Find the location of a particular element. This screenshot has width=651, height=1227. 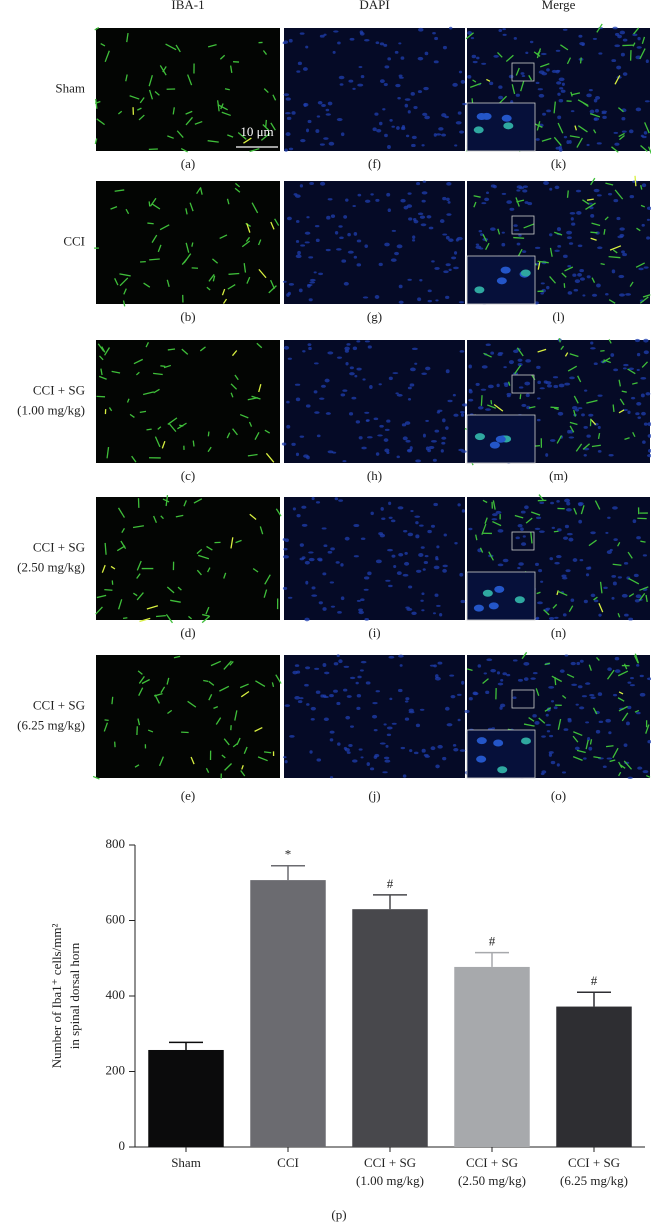

bar is located at coordinates (492, 1056).